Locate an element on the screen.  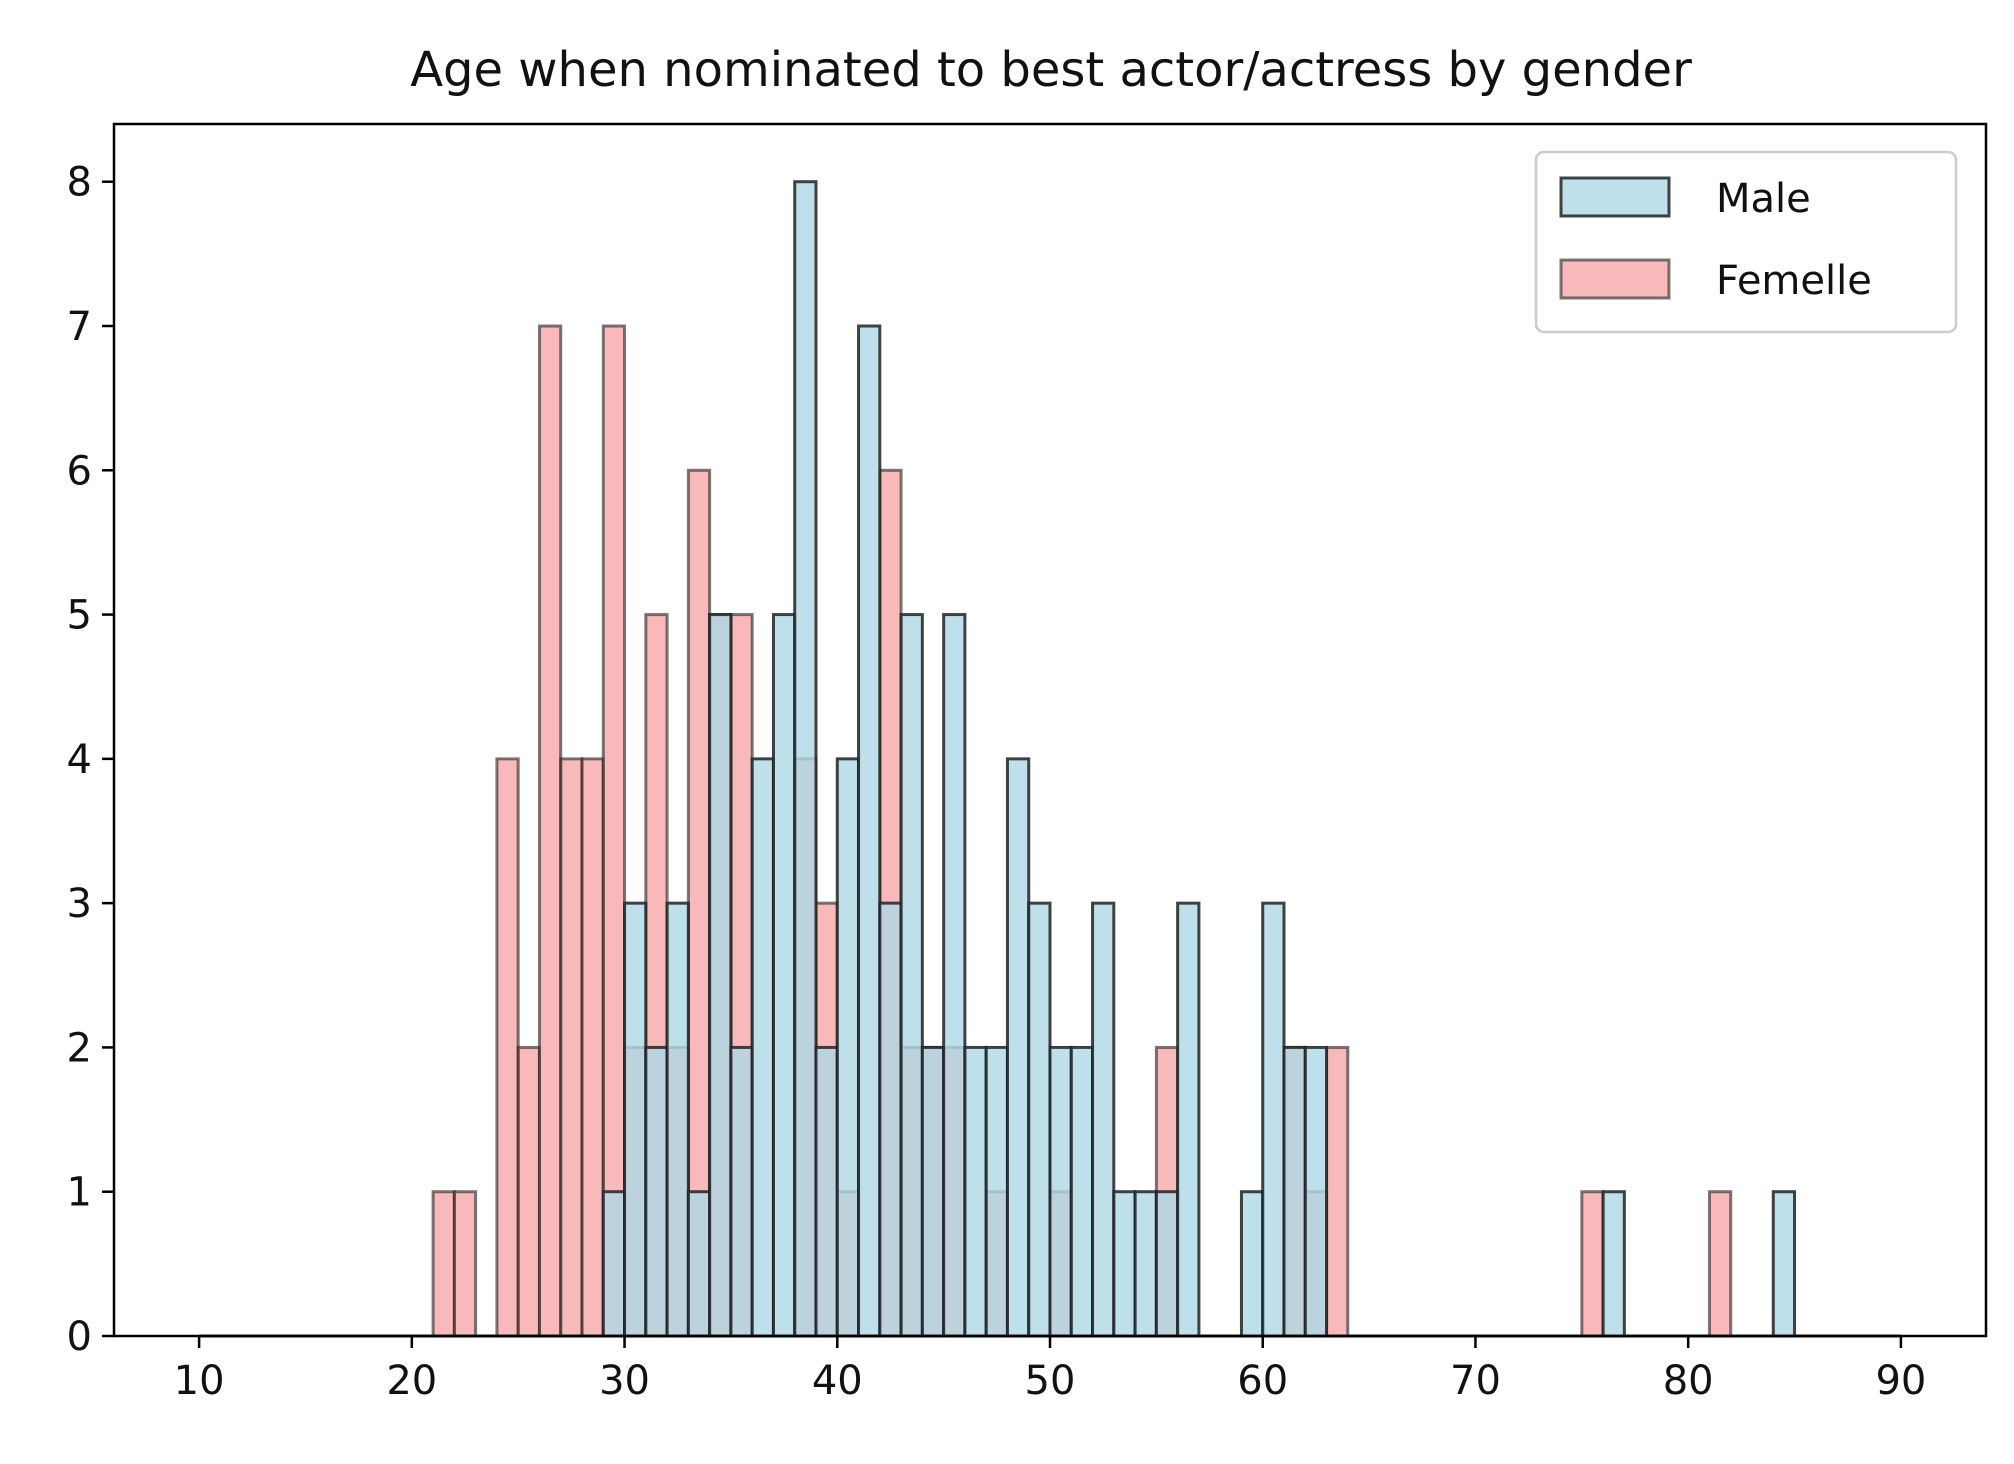
x-tick-label: 40 is located at coordinates (837, 1381).